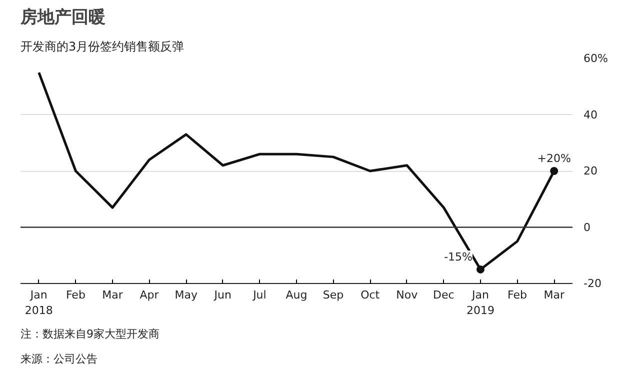 This screenshot has height=378, width=620. What do you see at coordinates (458, 257) in the screenshot?
I see `data-label: -15%` at bounding box center [458, 257].